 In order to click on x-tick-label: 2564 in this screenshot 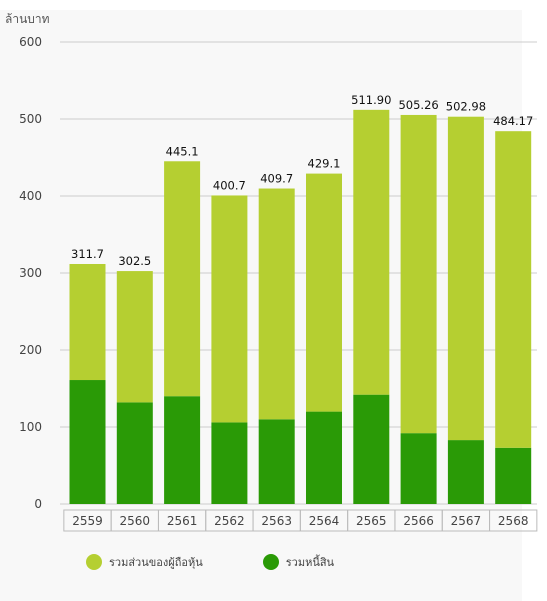, I will do `click(324, 521)`.